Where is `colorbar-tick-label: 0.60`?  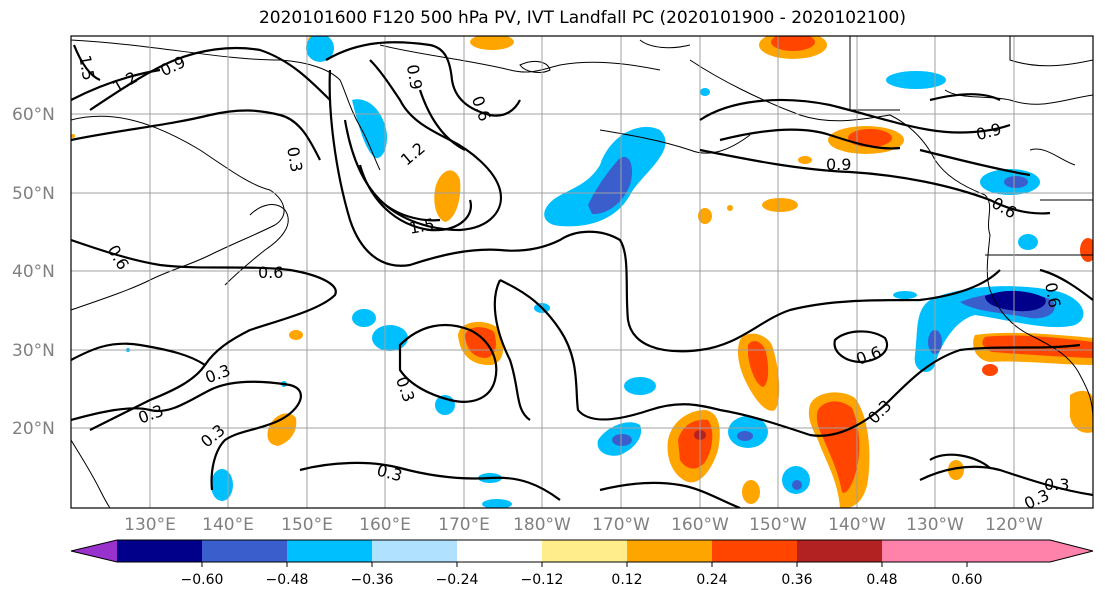 colorbar-tick-label: 0.60 is located at coordinates (966, 580).